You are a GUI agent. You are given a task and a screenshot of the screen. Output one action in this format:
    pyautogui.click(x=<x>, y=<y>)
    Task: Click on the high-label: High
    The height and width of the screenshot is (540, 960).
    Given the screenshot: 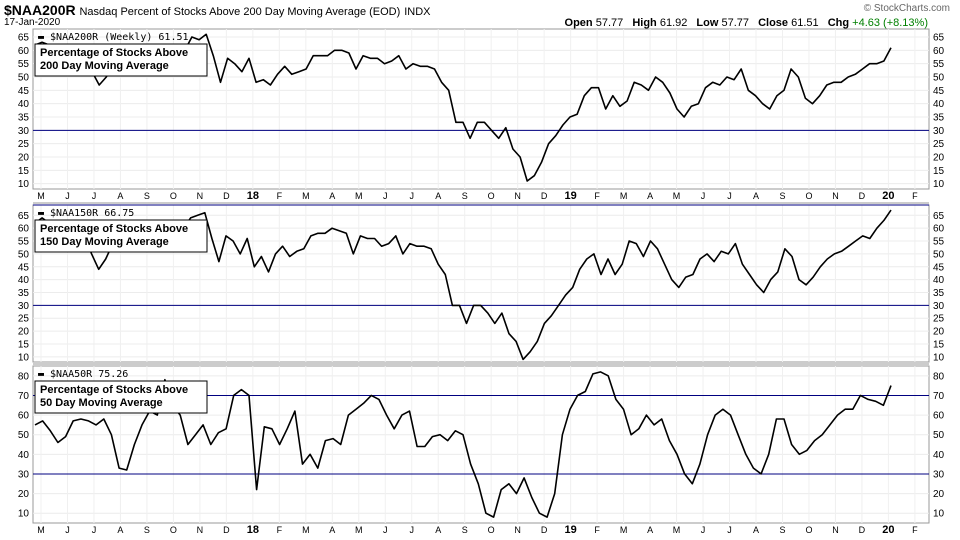 What is the action you would take?
    pyautogui.click(x=644, y=23)
    